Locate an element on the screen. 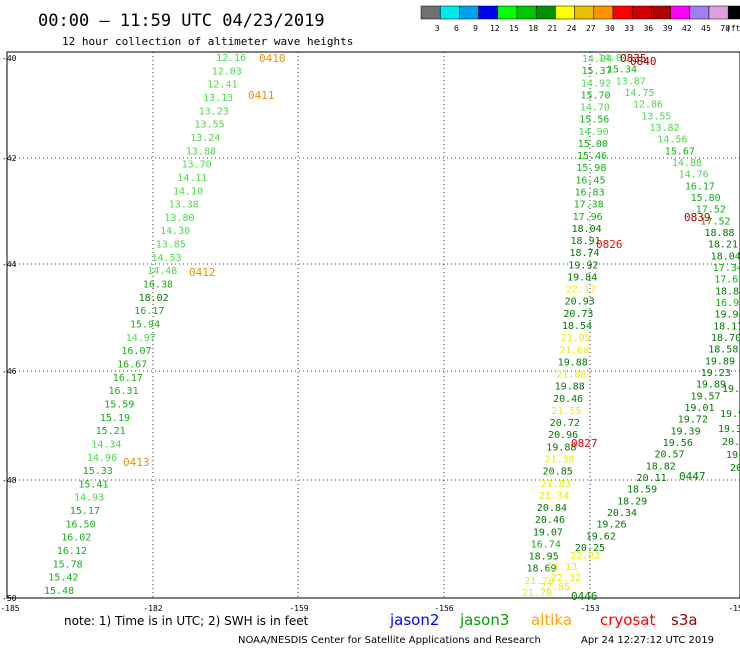  latitude-label: -44 is located at coordinates (9, 264).